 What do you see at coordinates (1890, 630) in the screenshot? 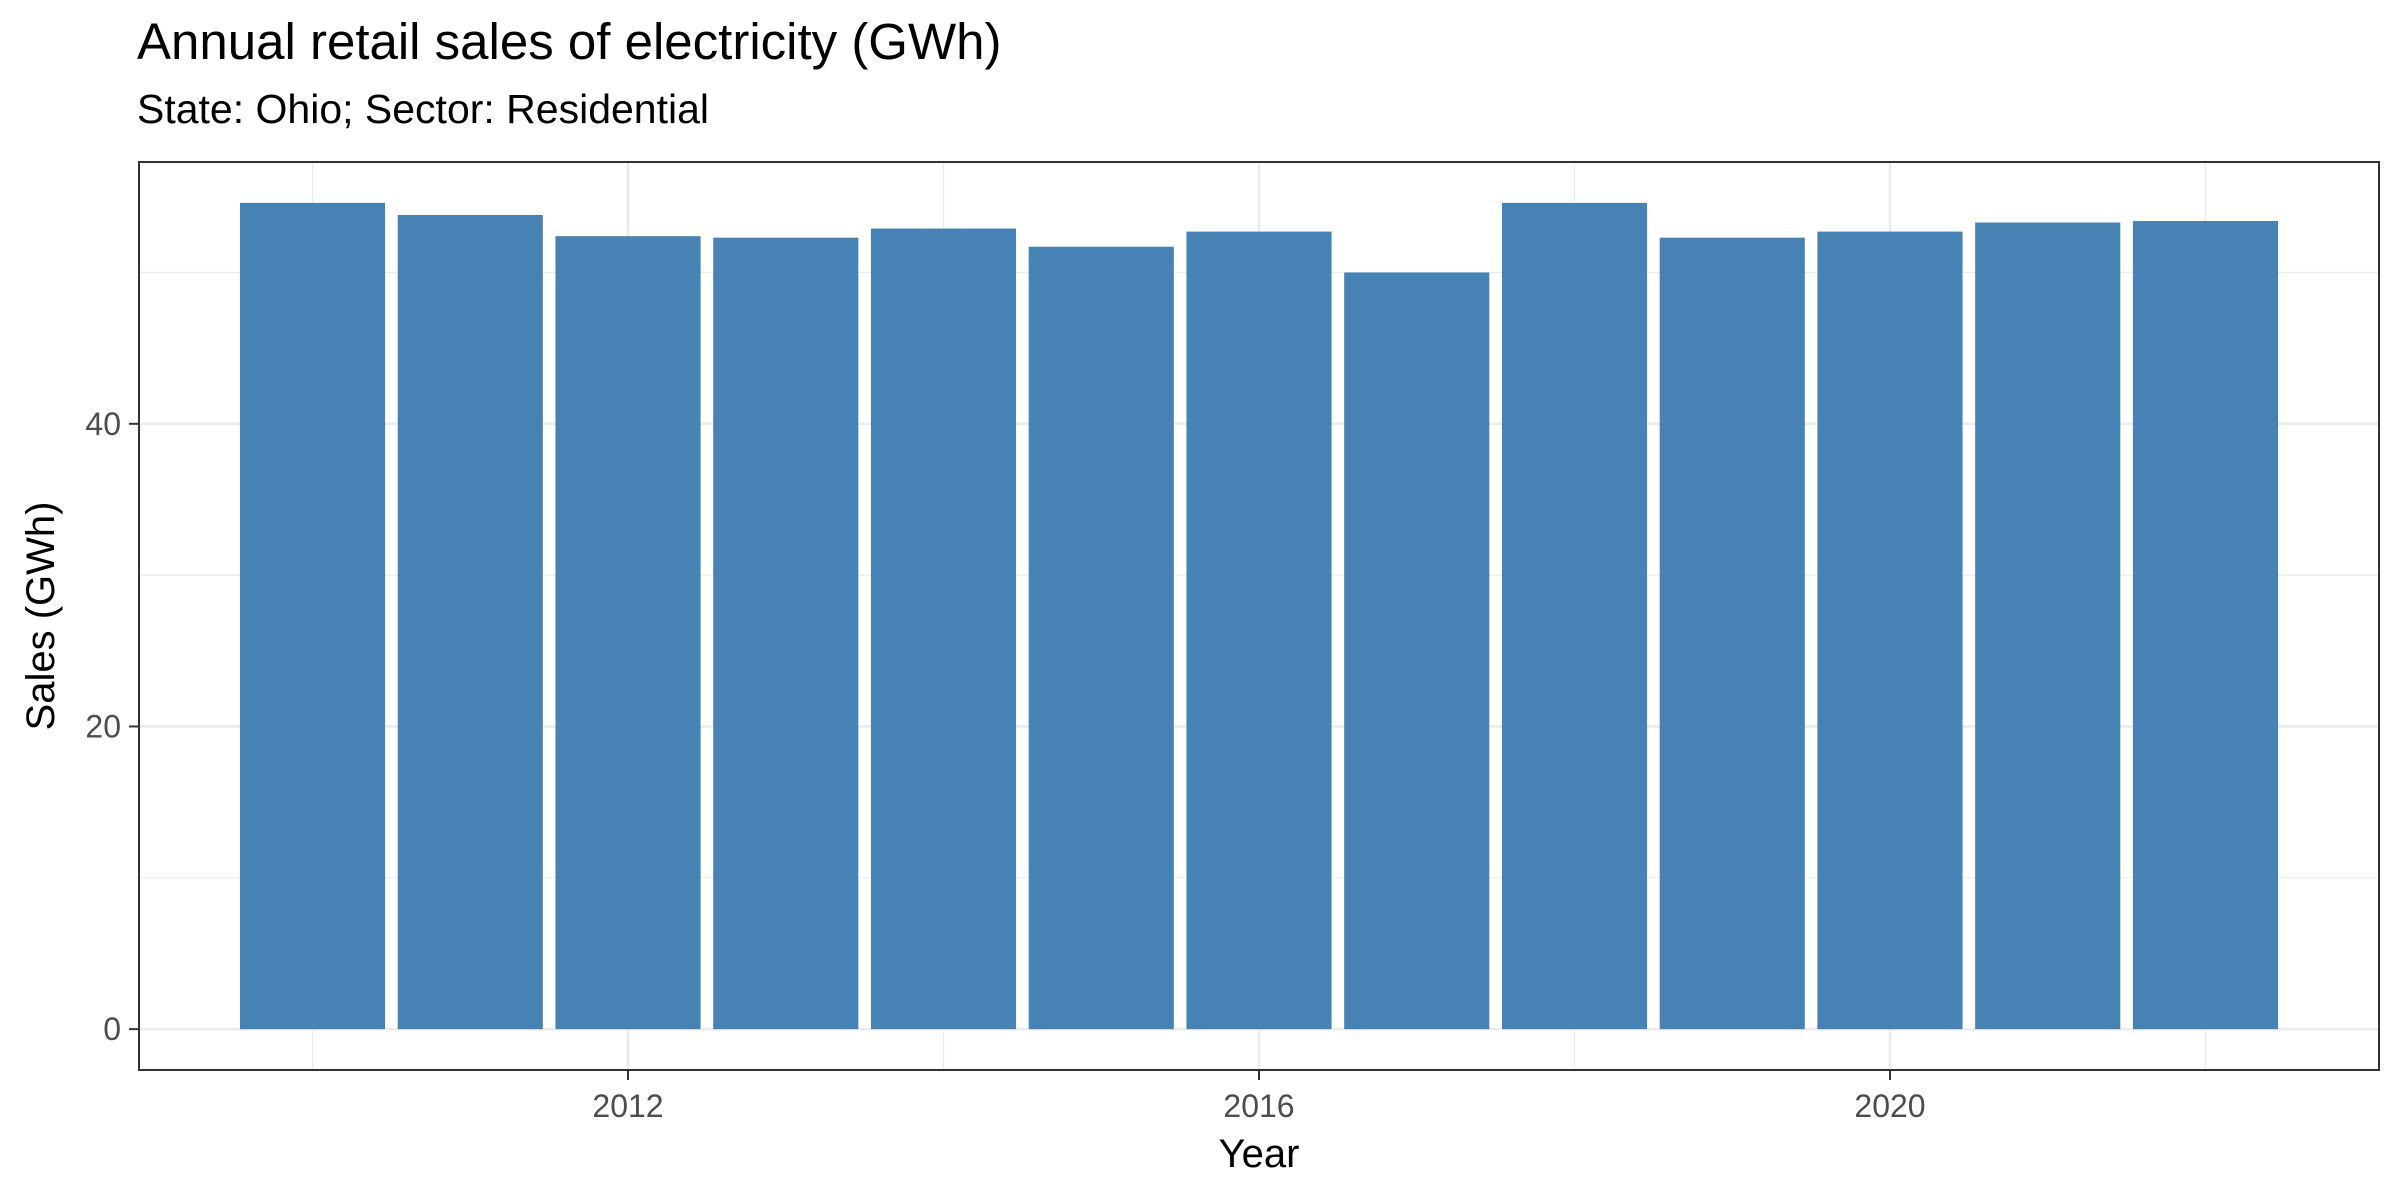
I see `bar-2020` at bounding box center [1890, 630].